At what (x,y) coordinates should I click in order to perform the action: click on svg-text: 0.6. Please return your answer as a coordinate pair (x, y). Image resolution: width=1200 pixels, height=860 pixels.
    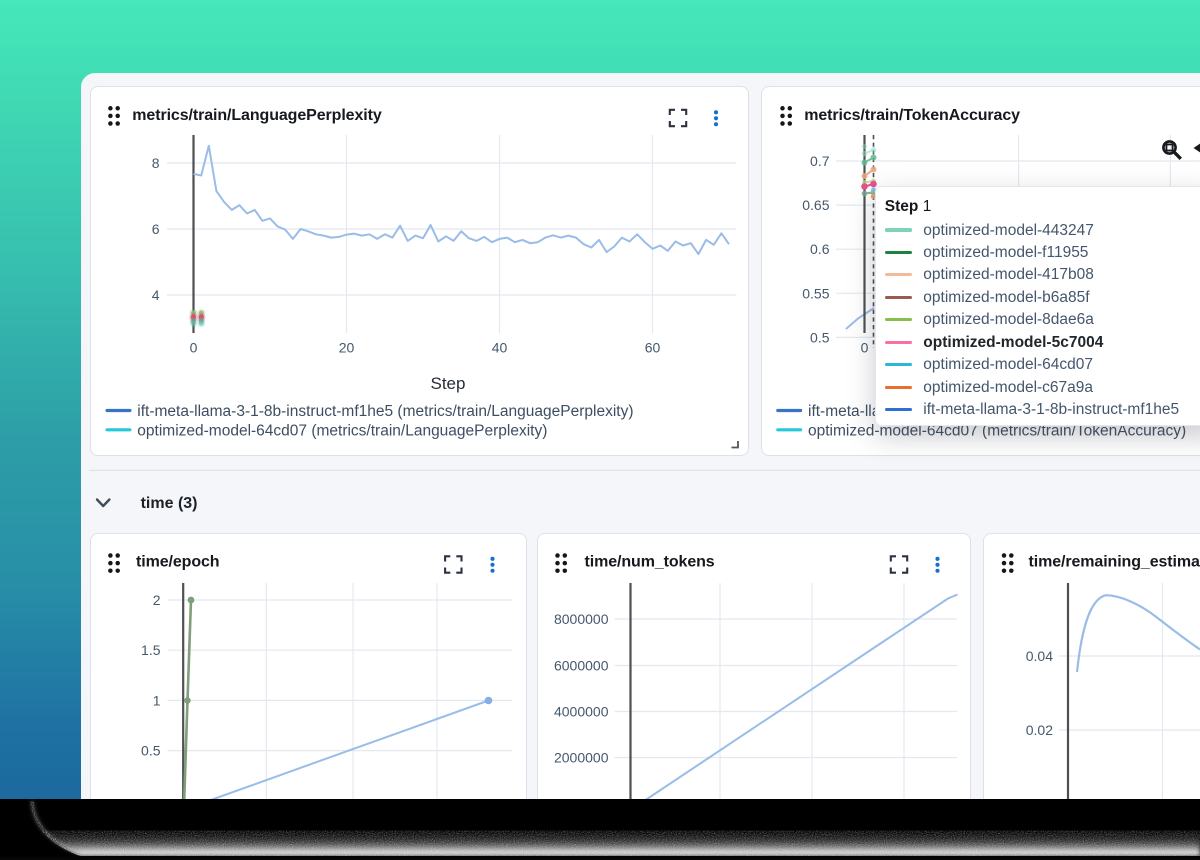
    Looking at the image, I should click on (820, 249).